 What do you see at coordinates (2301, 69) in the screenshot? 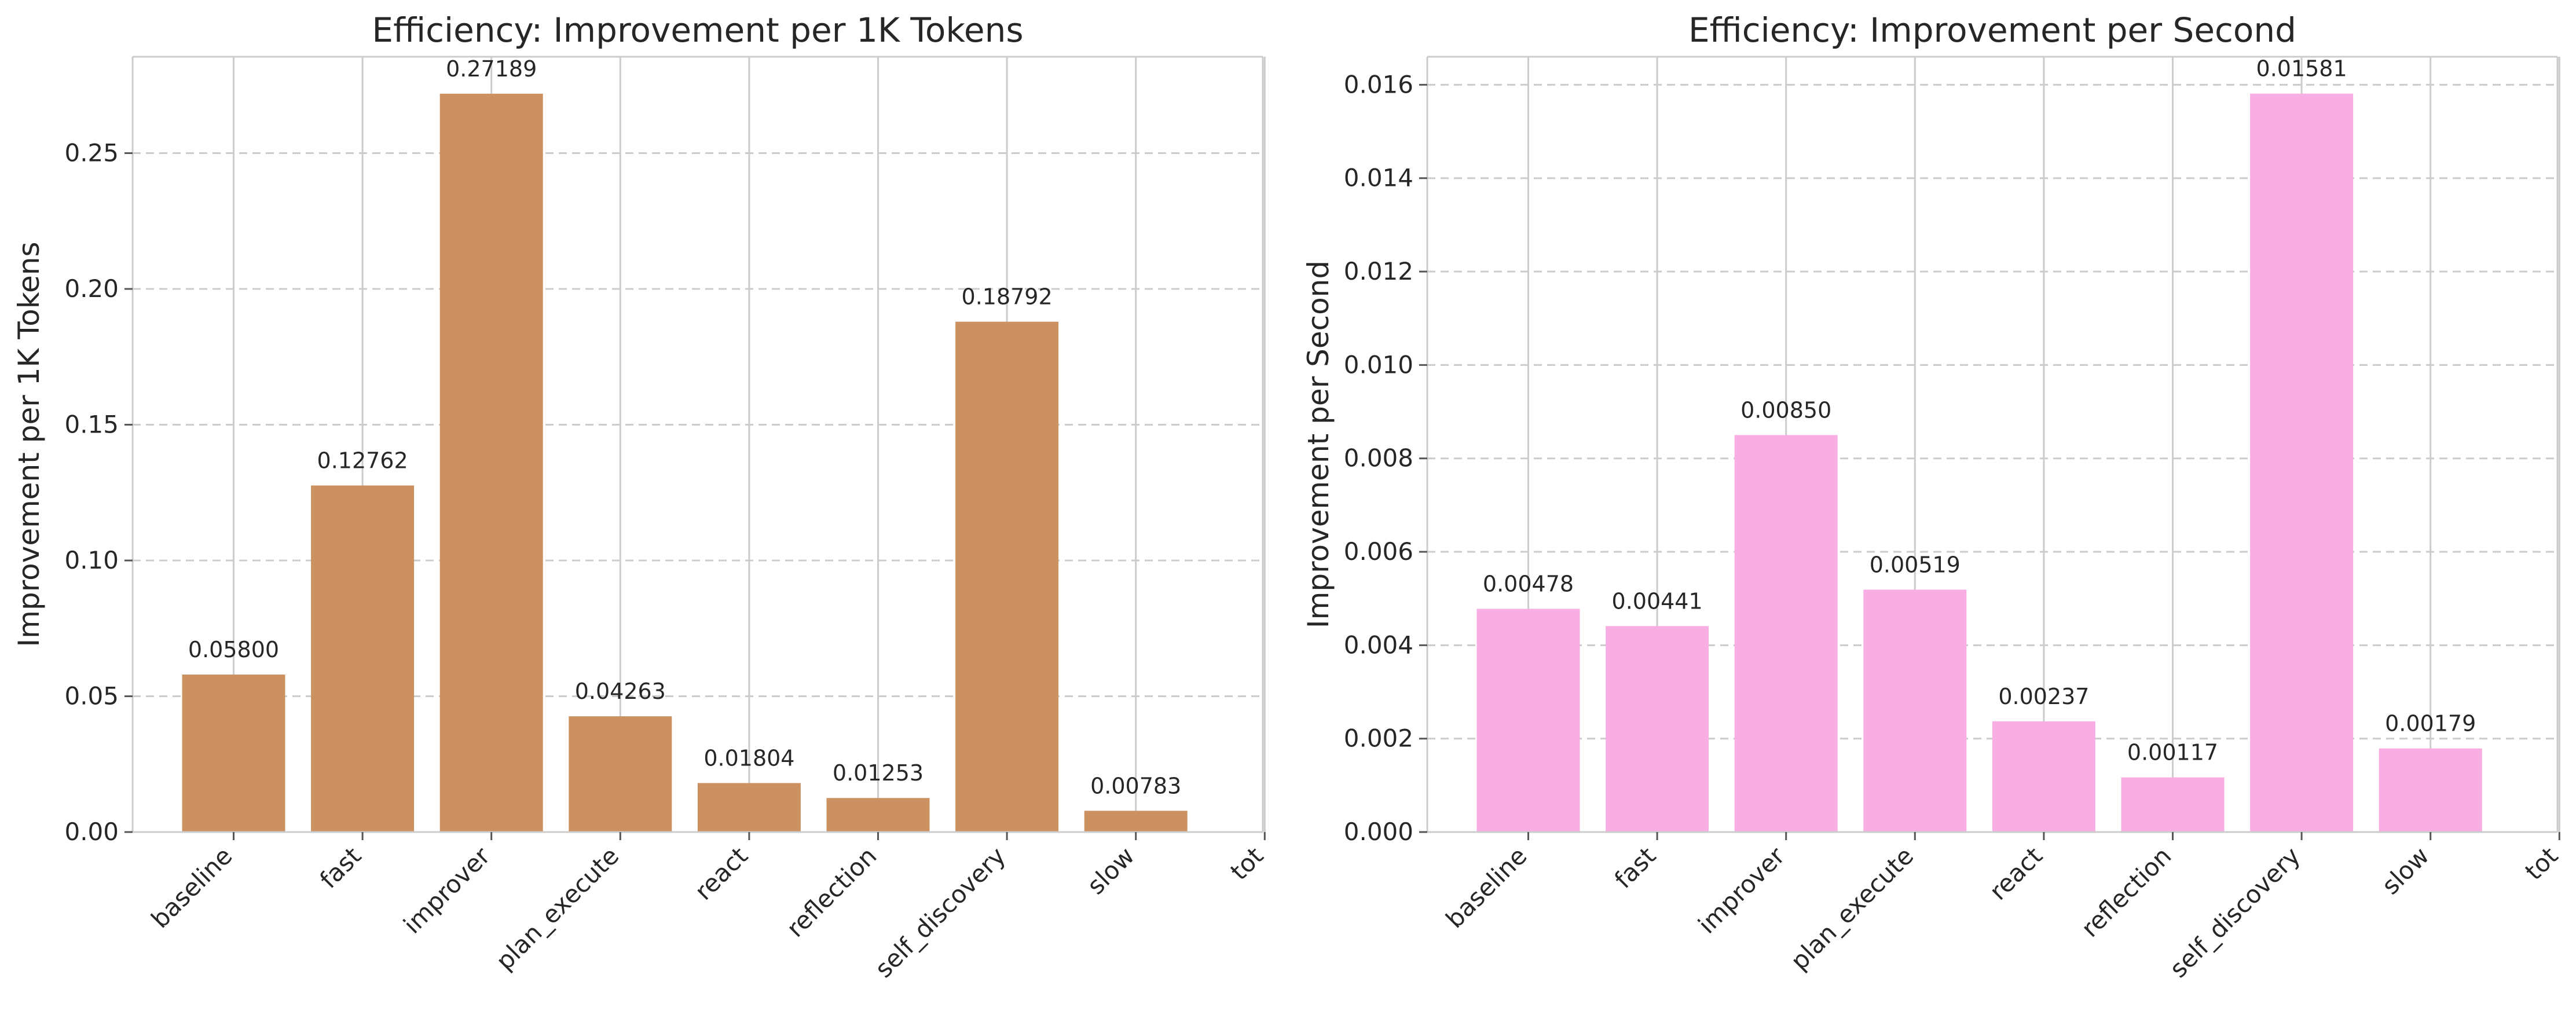
I see `data-label-self_discovery: 0.01581` at bounding box center [2301, 69].